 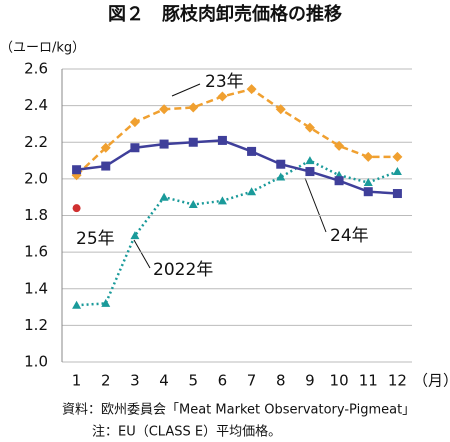 I want to click on y-axis-label: （ユーロ/kg）, so click(x=42, y=48).